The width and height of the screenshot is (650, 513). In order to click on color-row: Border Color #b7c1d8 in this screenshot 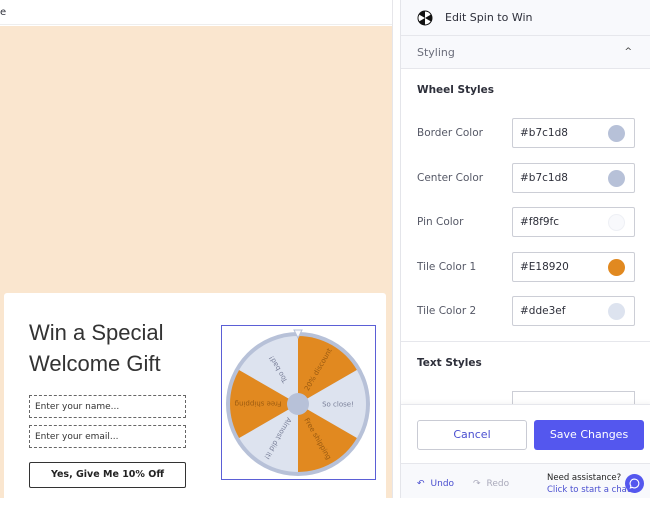, I will do `click(526, 133)`.